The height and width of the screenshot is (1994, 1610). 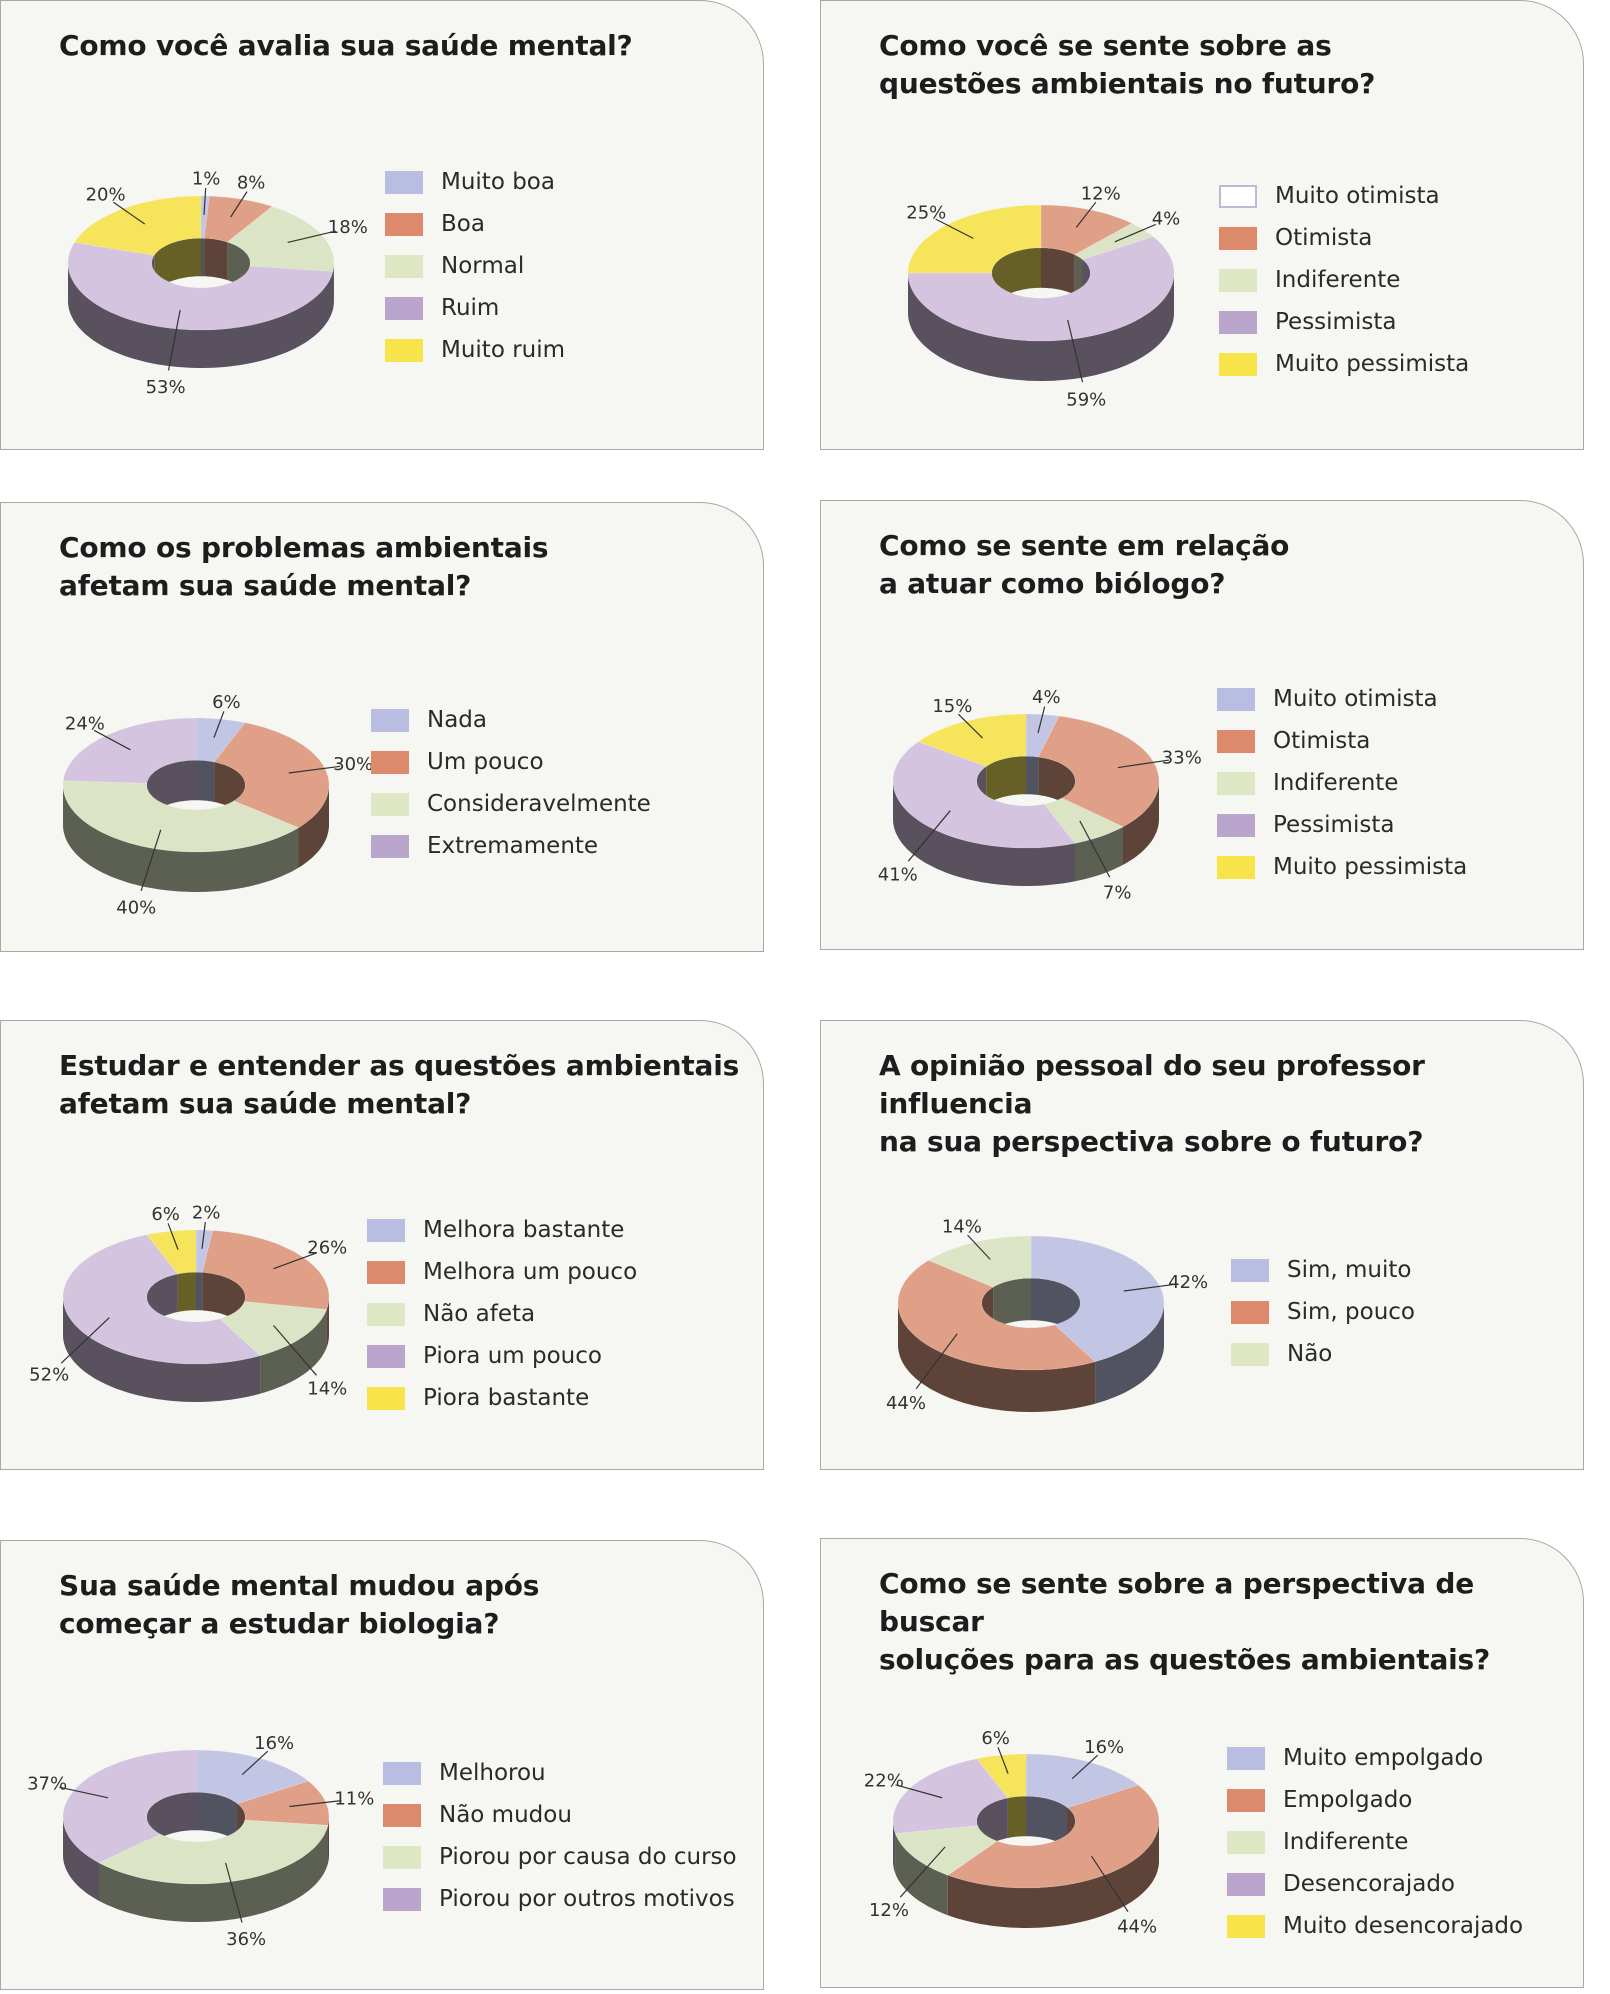 What do you see at coordinates (894, 1847) in the screenshot?
I see `donut-side-desencorajado` at bounding box center [894, 1847].